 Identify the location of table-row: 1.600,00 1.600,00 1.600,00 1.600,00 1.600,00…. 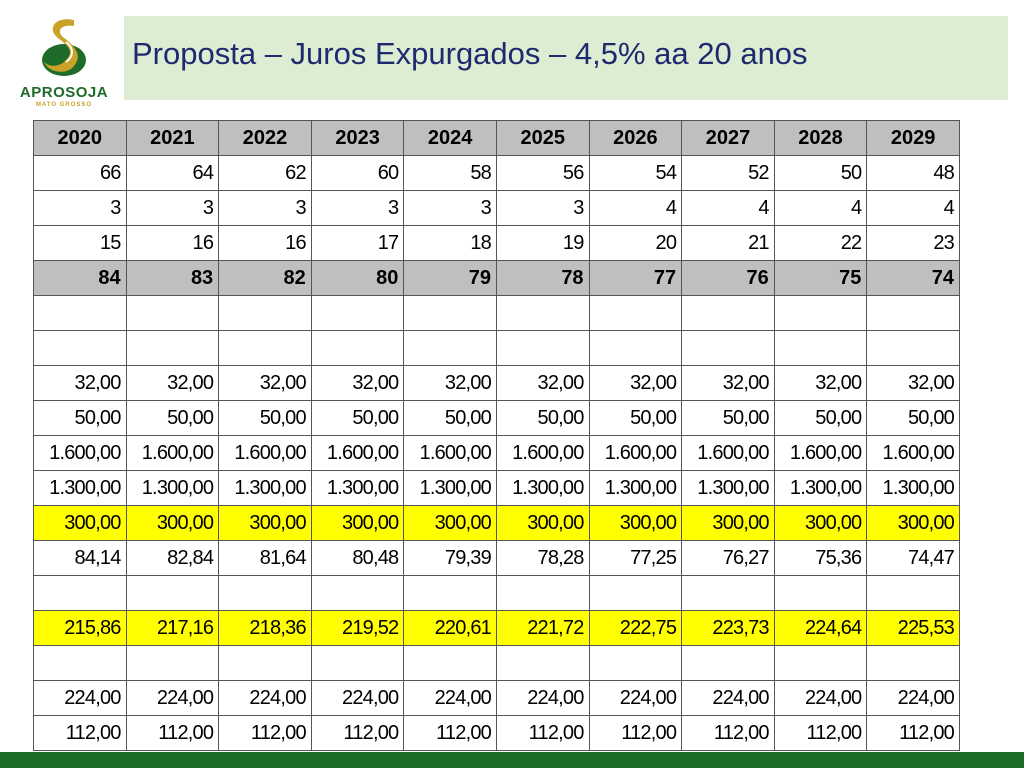
(496, 453).